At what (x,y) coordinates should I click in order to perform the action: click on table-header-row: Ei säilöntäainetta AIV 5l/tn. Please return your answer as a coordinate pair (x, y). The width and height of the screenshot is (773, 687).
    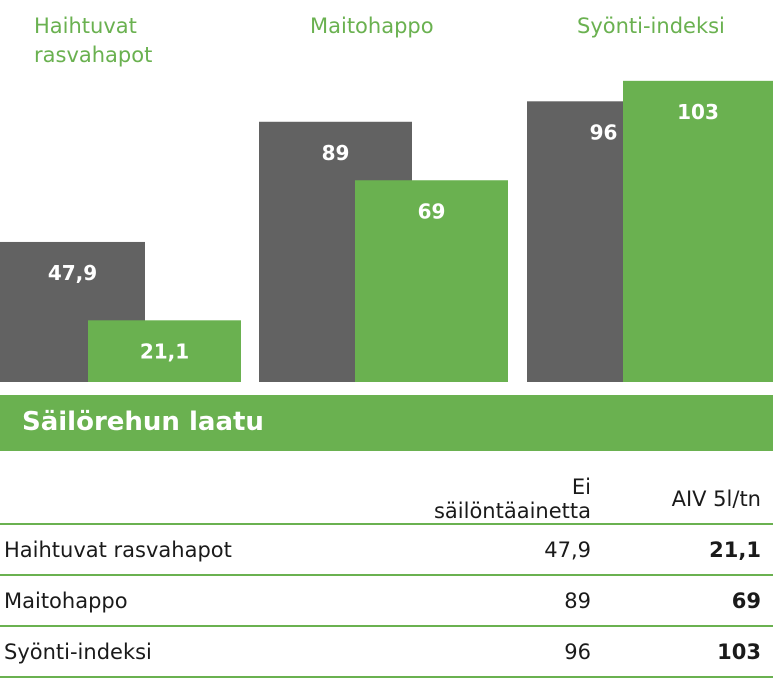
    Looking at the image, I should click on (386, 499).